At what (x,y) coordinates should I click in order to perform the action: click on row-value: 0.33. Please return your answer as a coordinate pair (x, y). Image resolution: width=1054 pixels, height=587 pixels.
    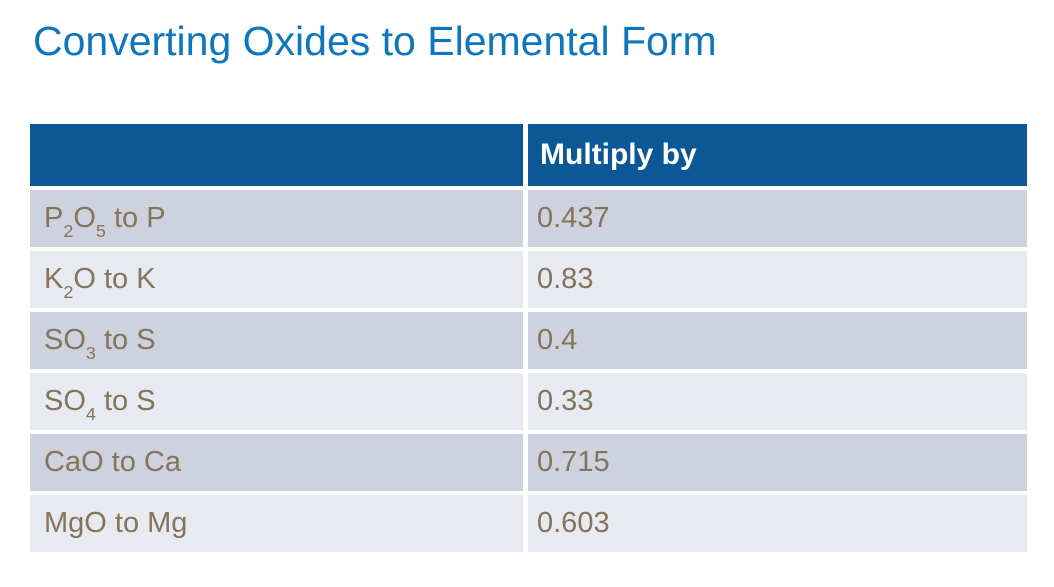
    Looking at the image, I should click on (777, 403).